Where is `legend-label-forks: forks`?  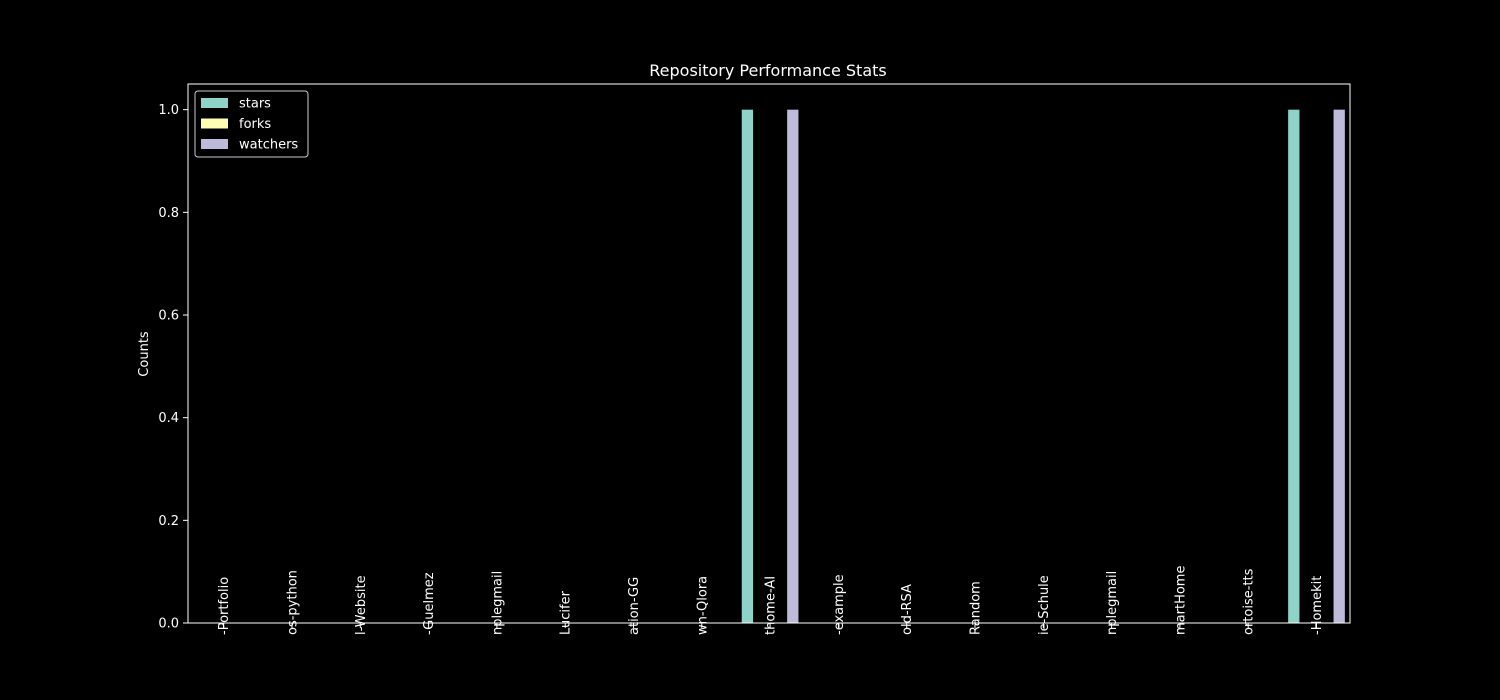
legend-label-forks: forks is located at coordinates (255, 124).